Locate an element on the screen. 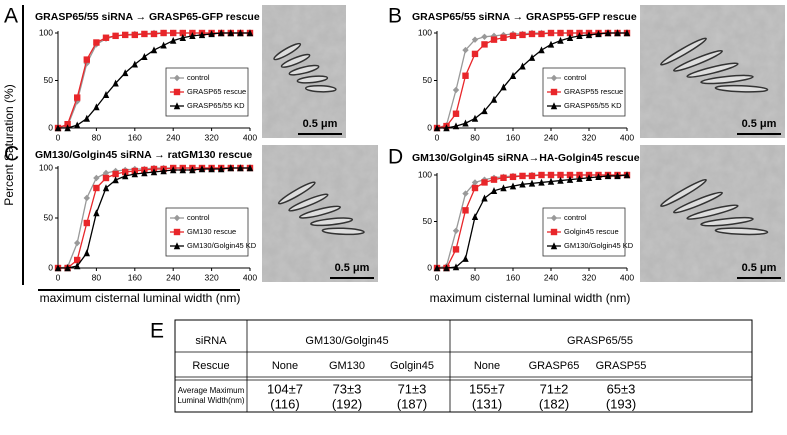 The image size is (787, 435). chart-title: GRASP65/55 siRNA → GRASP65-GFP rescue is located at coordinates (147, 17).